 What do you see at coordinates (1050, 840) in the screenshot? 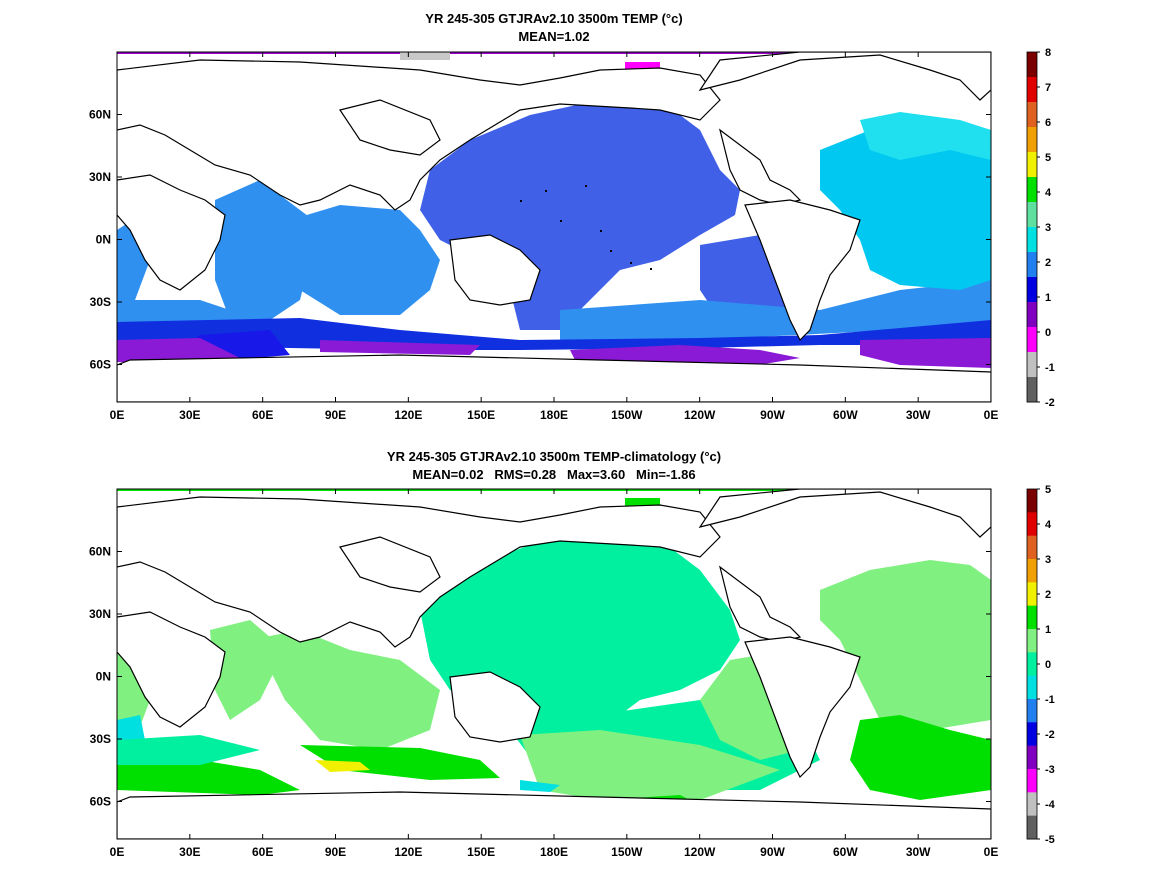
I see `colorbar-label: -5` at bounding box center [1050, 840].